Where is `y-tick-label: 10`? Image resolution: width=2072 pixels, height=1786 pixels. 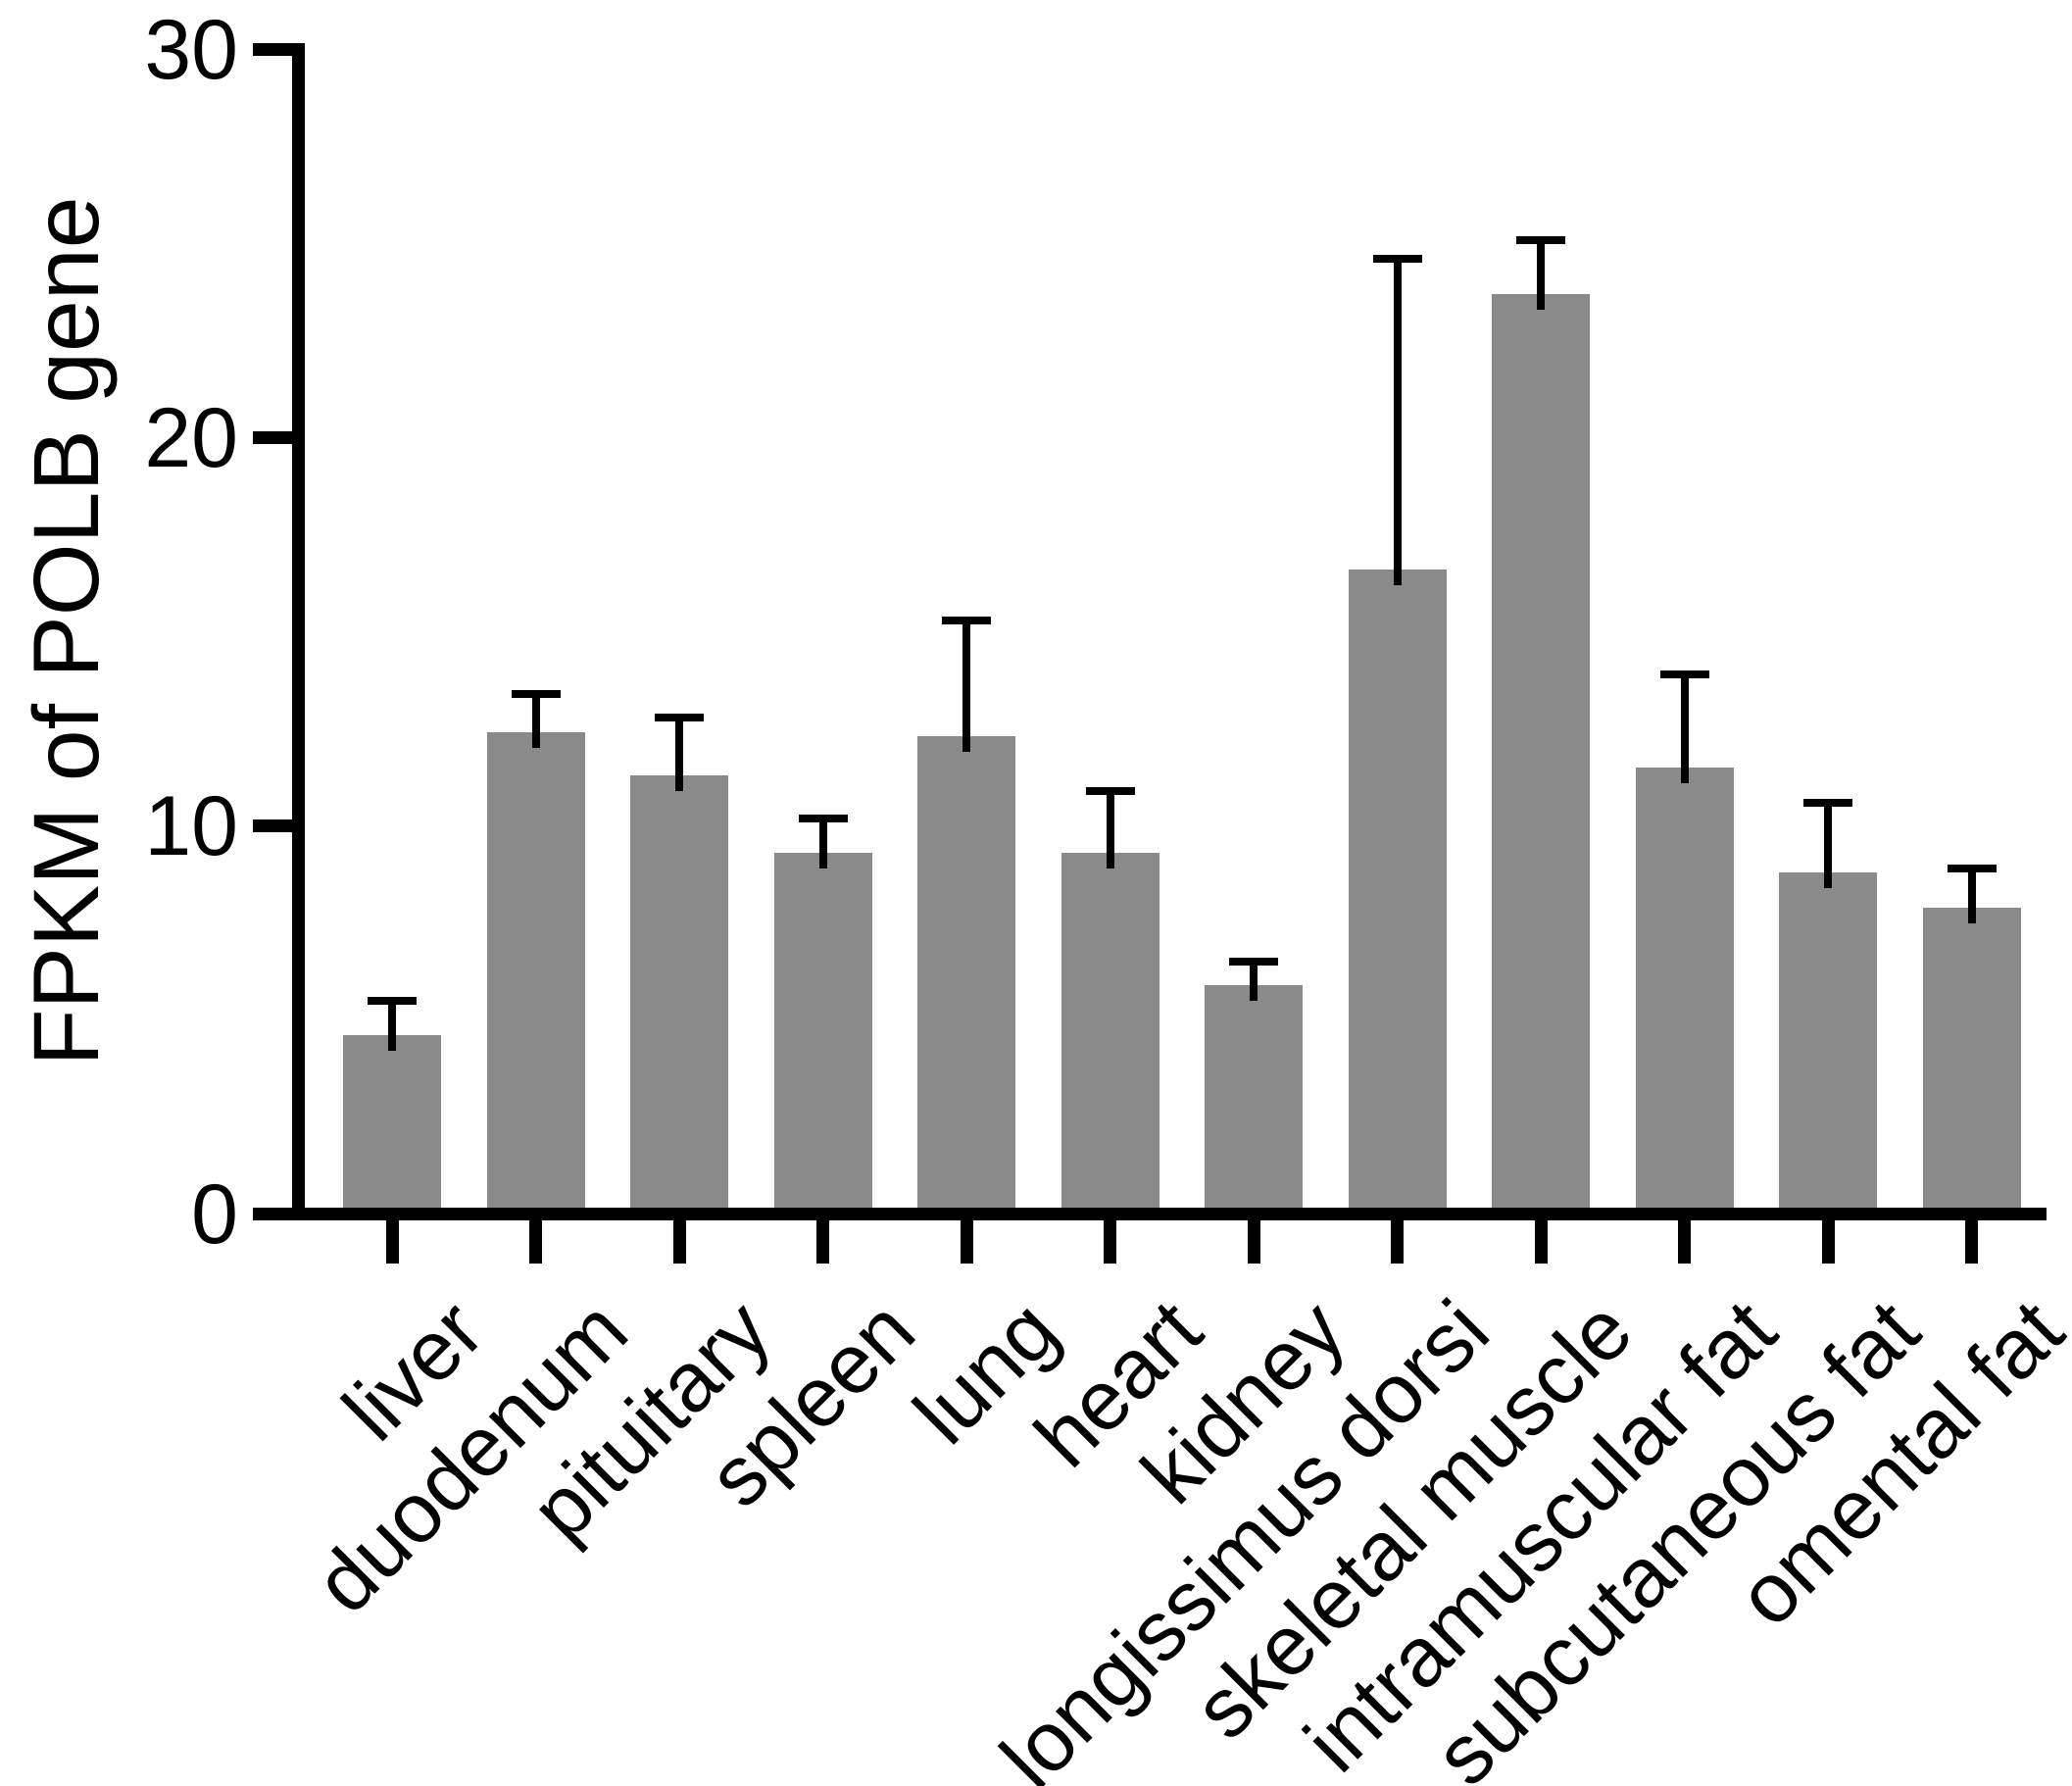 y-tick-label: 10 is located at coordinates (191, 825).